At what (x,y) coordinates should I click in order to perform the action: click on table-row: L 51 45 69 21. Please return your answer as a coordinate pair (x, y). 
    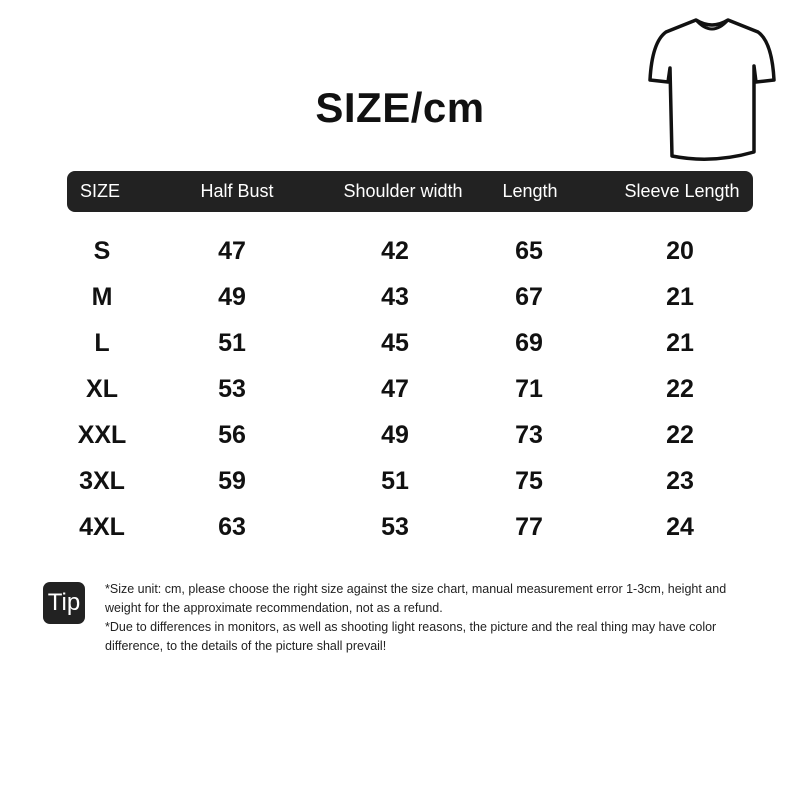
    Looking at the image, I should click on (400, 343).